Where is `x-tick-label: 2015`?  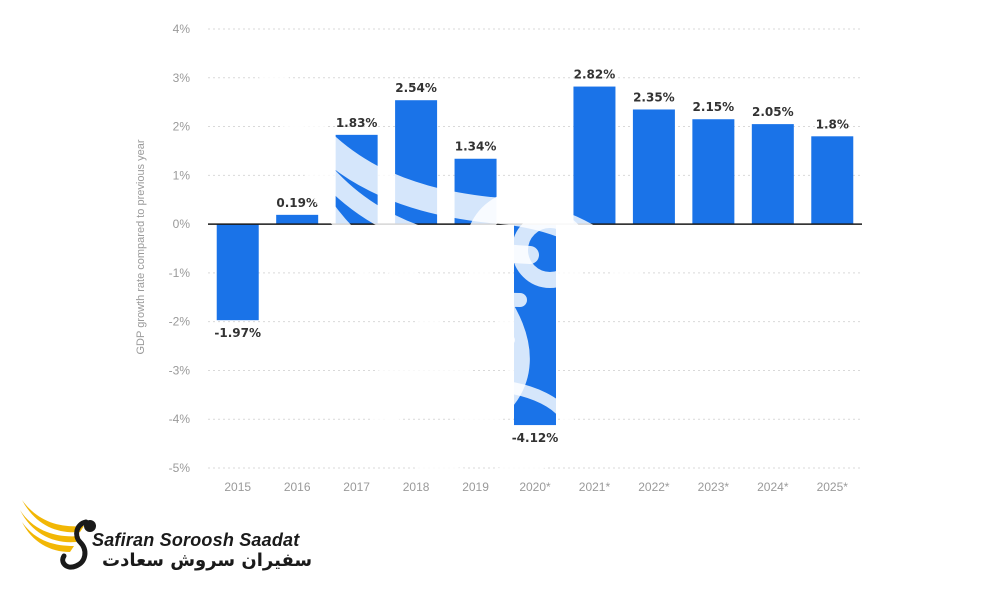 x-tick-label: 2015 is located at coordinates (237, 487).